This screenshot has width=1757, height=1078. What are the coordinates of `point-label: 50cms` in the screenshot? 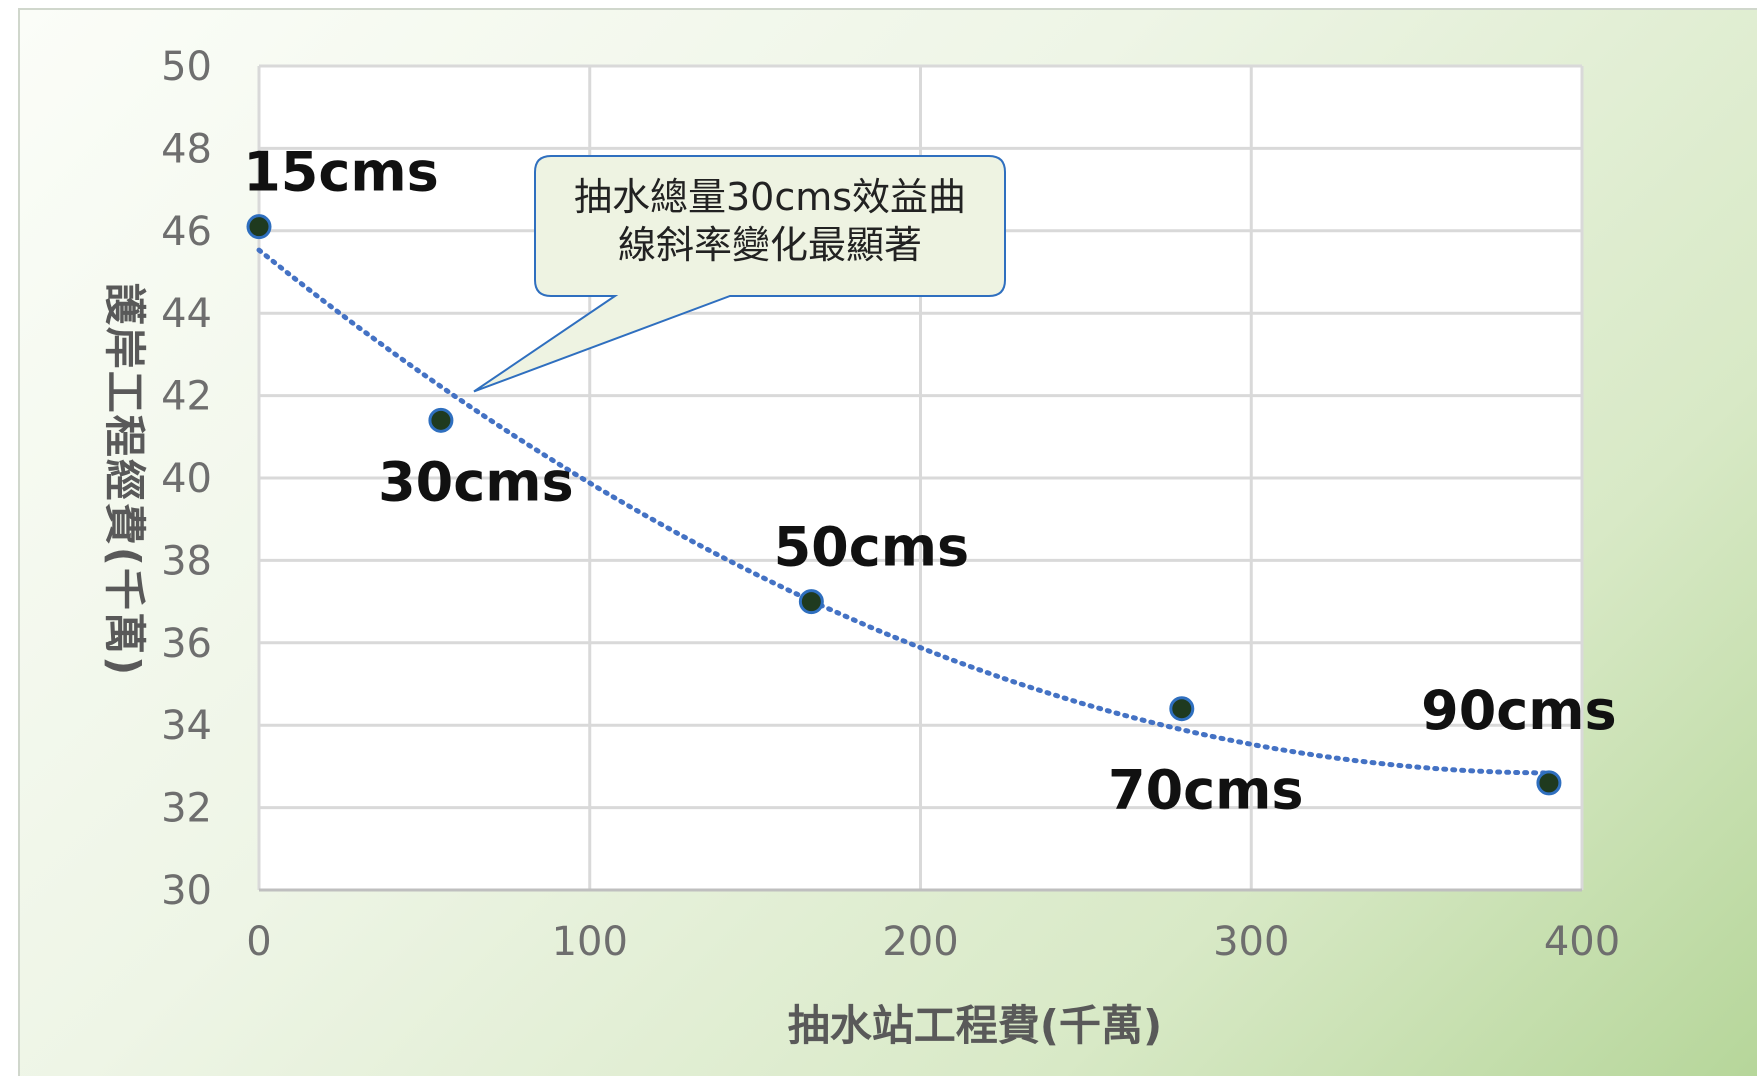 It's located at (872, 547).